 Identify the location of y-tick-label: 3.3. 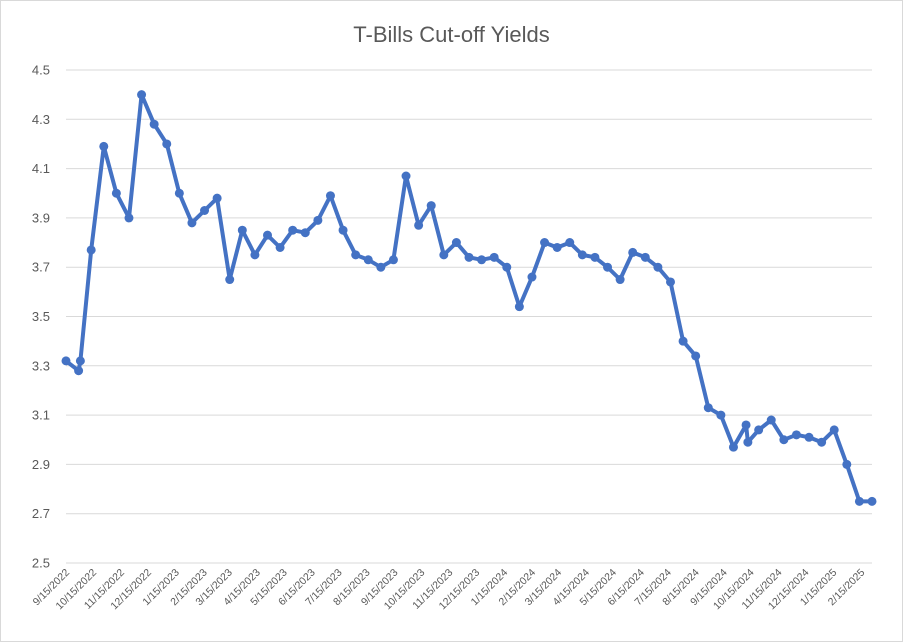
(41, 365).